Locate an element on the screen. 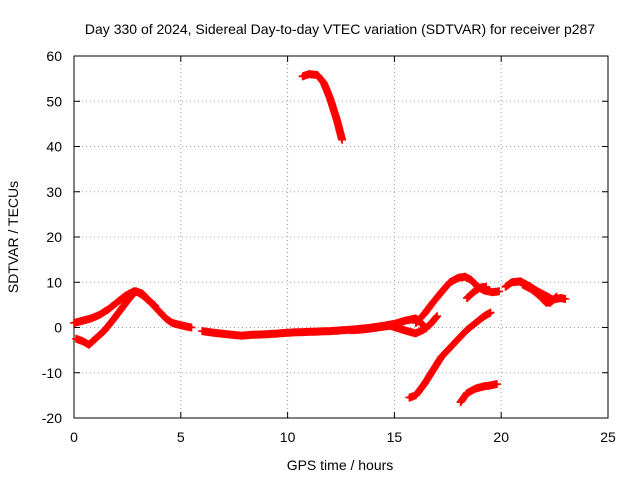 The height and width of the screenshot is (480, 640). y-tick-label: 50 is located at coordinates (54, 101).